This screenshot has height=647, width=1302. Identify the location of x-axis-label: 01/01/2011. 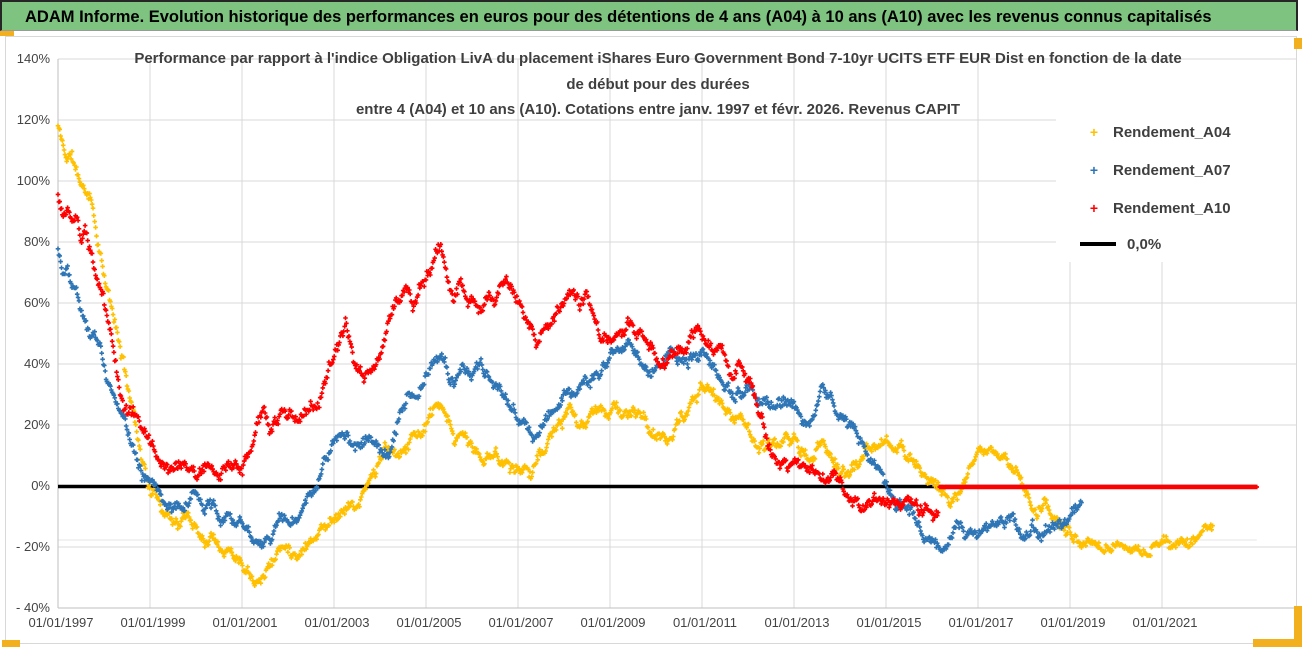
(705, 622).